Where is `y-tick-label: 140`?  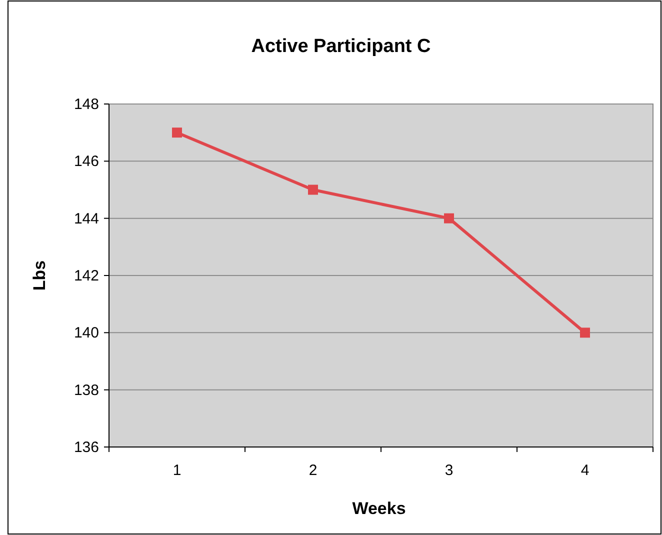 y-tick-label: 140 is located at coordinates (86, 333).